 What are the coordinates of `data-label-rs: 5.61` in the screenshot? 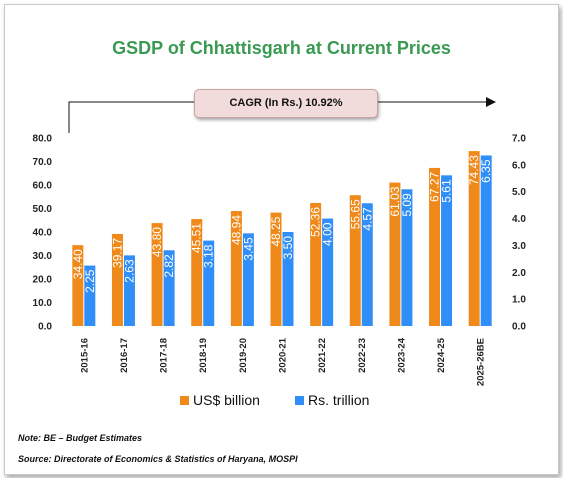 It's located at (447, 191).